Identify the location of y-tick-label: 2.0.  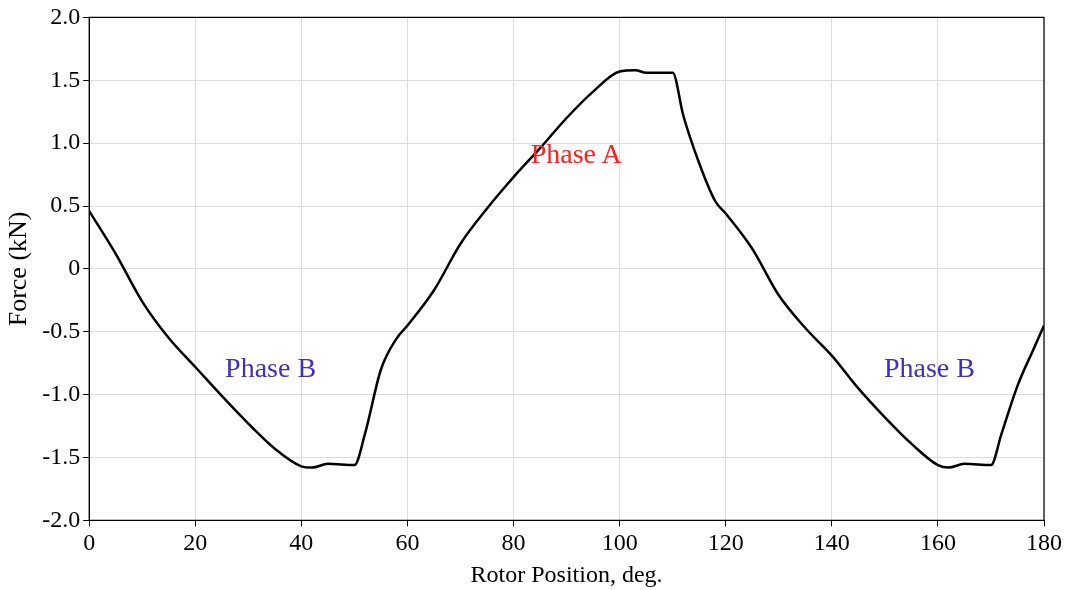
(65, 15).